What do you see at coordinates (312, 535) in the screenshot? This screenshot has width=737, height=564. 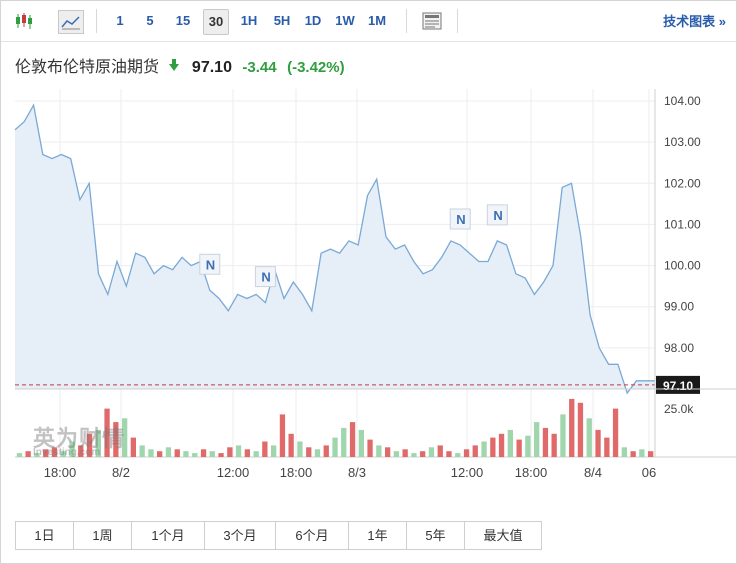 I see `range-button-4: 6个月` at bounding box center [312, 535].